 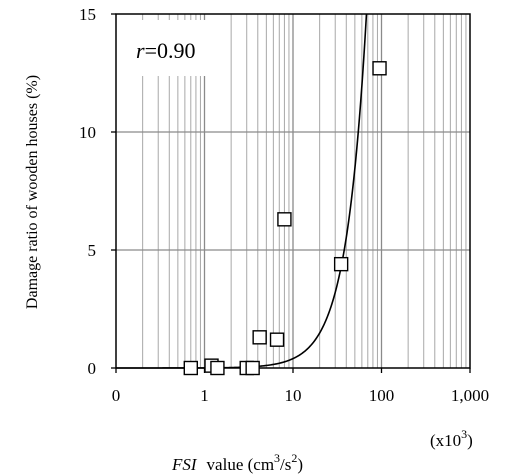 I want to click on x-axis: 0 1 10 100 1,000, so click(x=300, y=386).